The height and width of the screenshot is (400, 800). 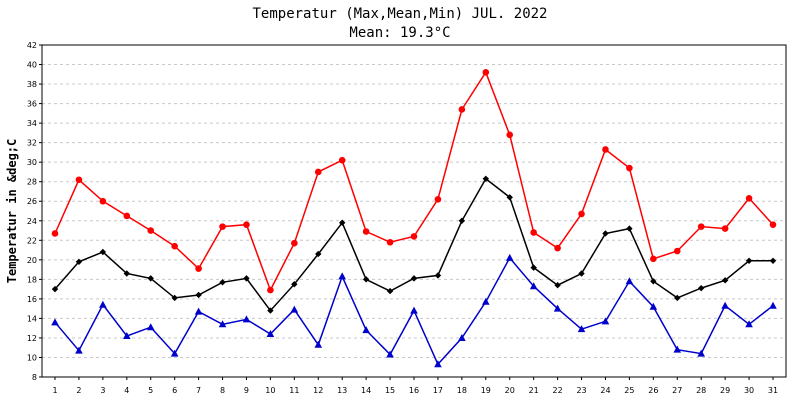 I want to click on y-tick-label: 16, so click(x=32, y=299).